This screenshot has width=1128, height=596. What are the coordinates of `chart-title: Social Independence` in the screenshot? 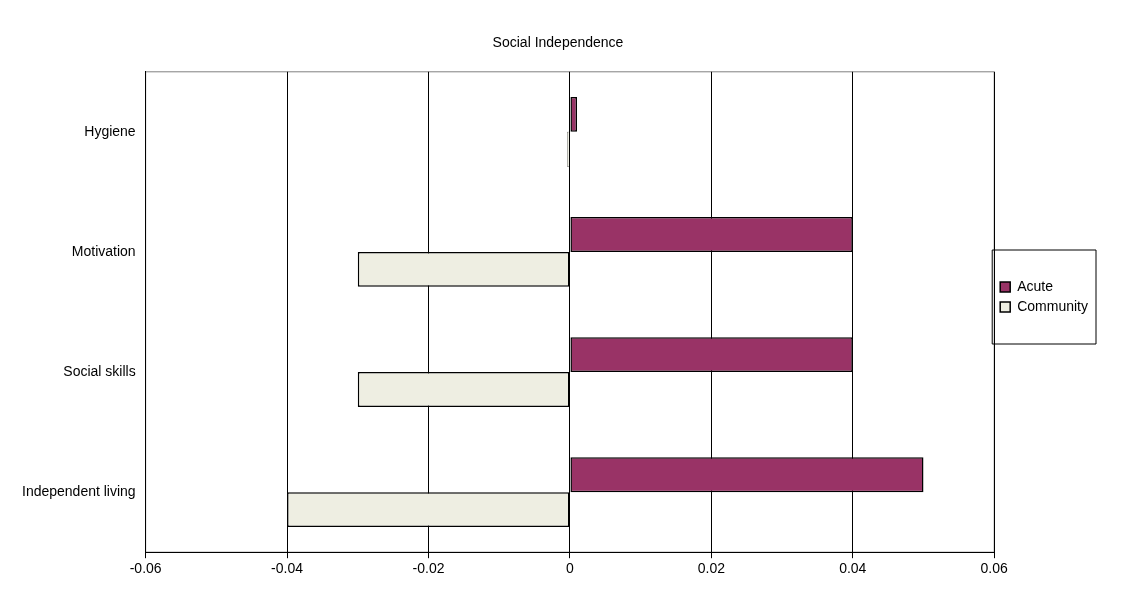 It's located at (558, 42).